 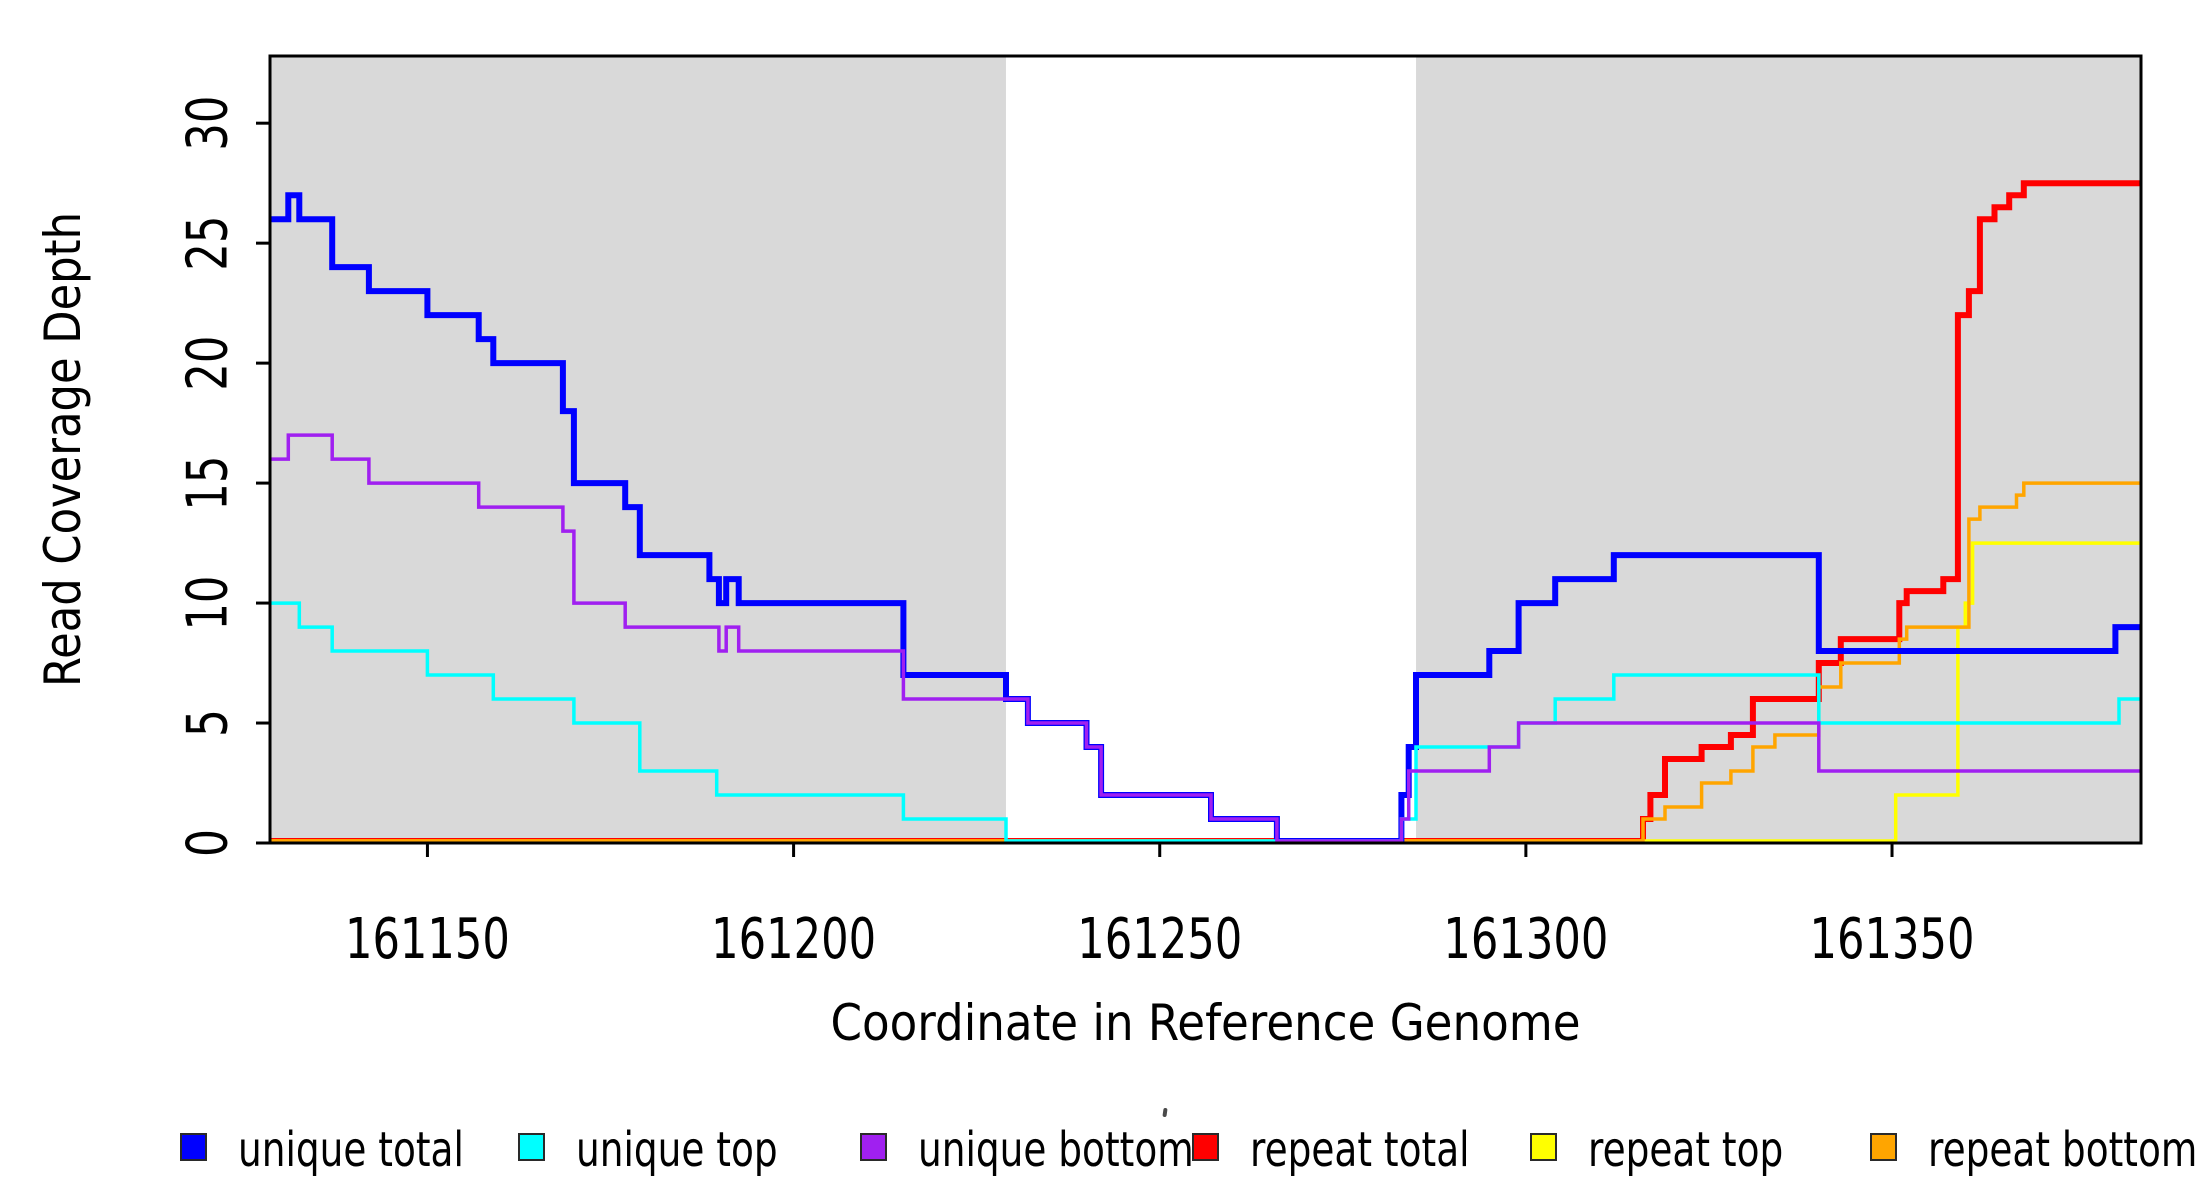 What do you see at coordinates (208, 603) in the screenshot?
I see `y-tick-label: 10` at bounding box center [208, 603].